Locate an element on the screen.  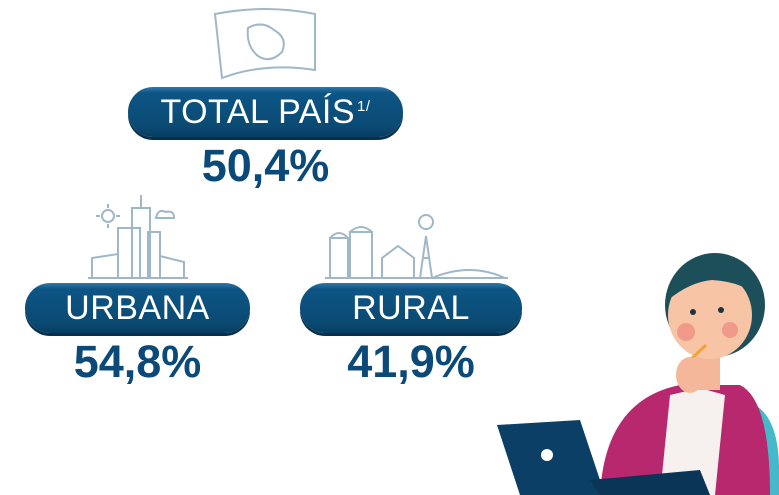
city-icon is located at coordinates (138, 237).